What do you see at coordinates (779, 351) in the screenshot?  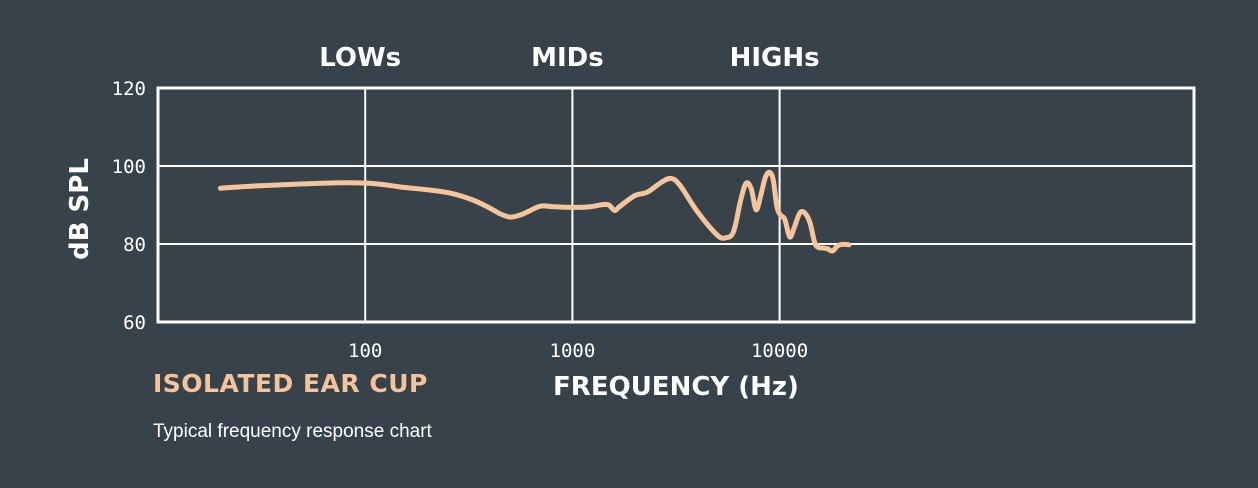 I see `x-tick-label-10000: 10000` at bounding box center [779, 351].